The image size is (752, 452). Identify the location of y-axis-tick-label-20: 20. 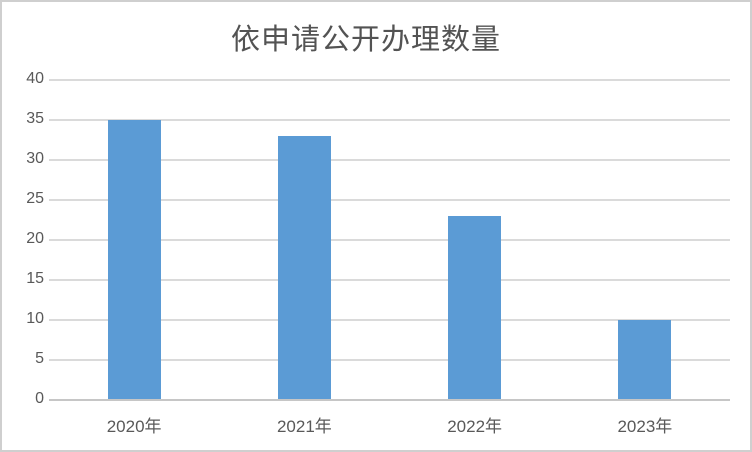
(35, 238).